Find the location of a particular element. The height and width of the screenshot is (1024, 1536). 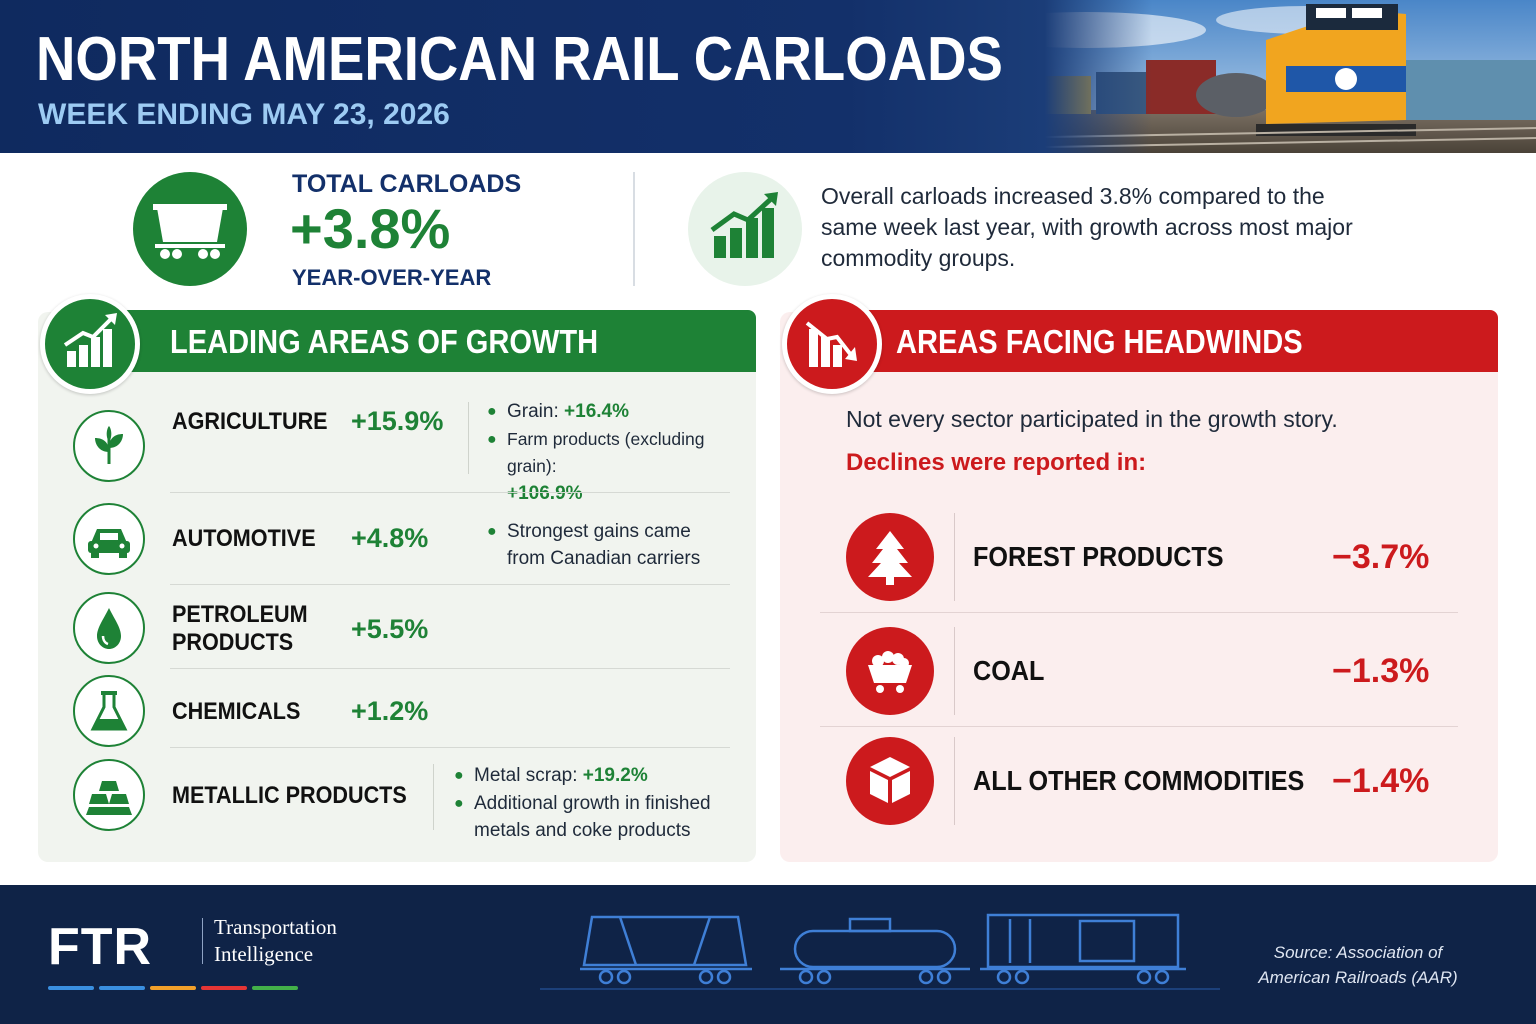

box-icon is located at coordinates (890, 781).